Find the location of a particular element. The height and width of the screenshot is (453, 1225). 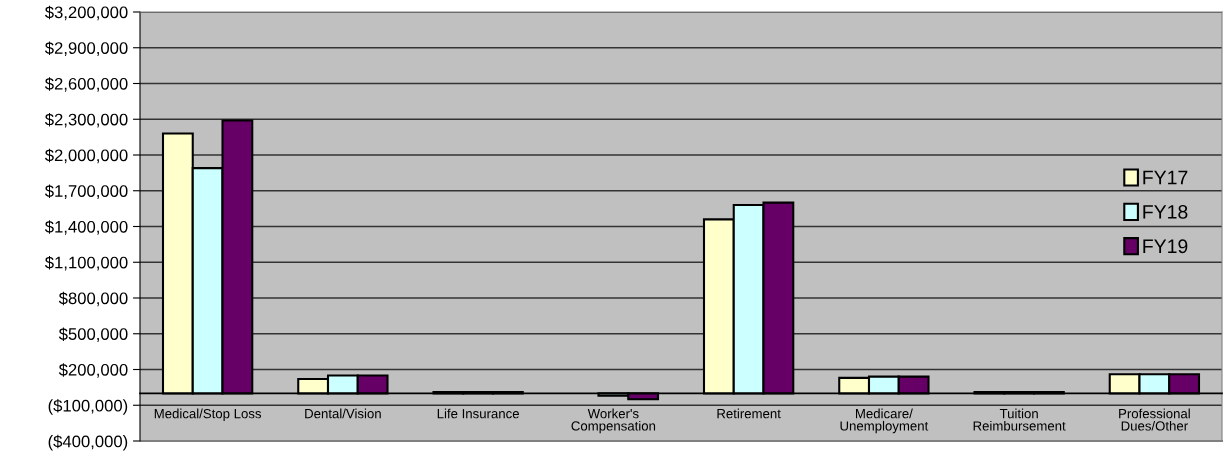

y-tick-label: $1,700,000 is located at coordinates (86, 191).